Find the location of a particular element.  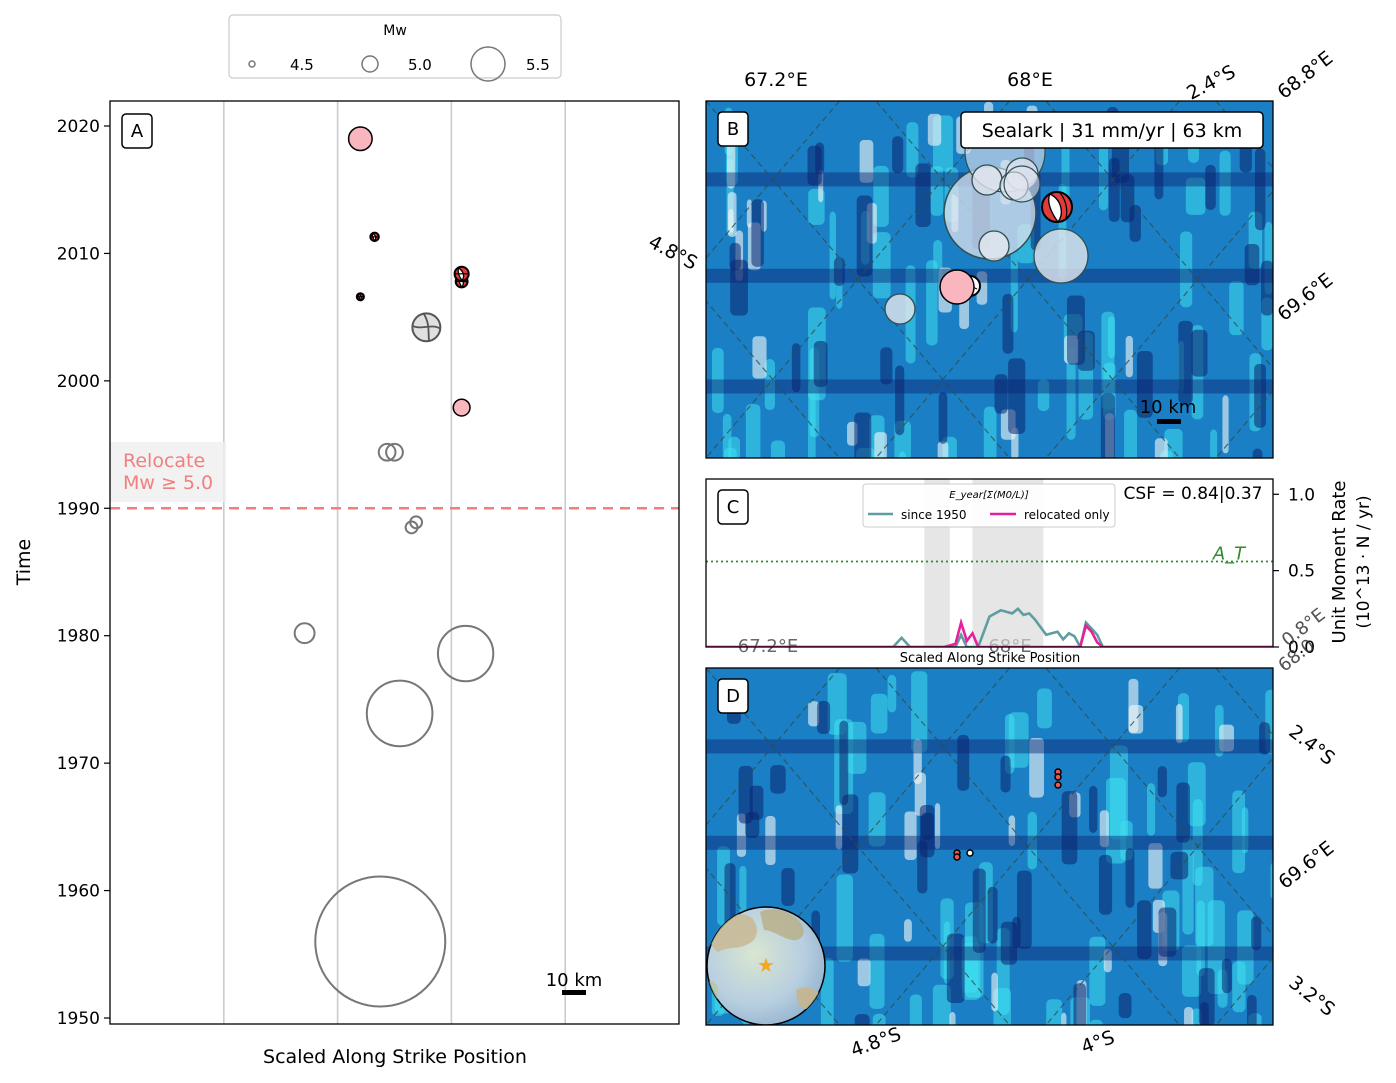

panel-c-xlabel: Scaled Along Strike Position is located at coordinates (990, 658).